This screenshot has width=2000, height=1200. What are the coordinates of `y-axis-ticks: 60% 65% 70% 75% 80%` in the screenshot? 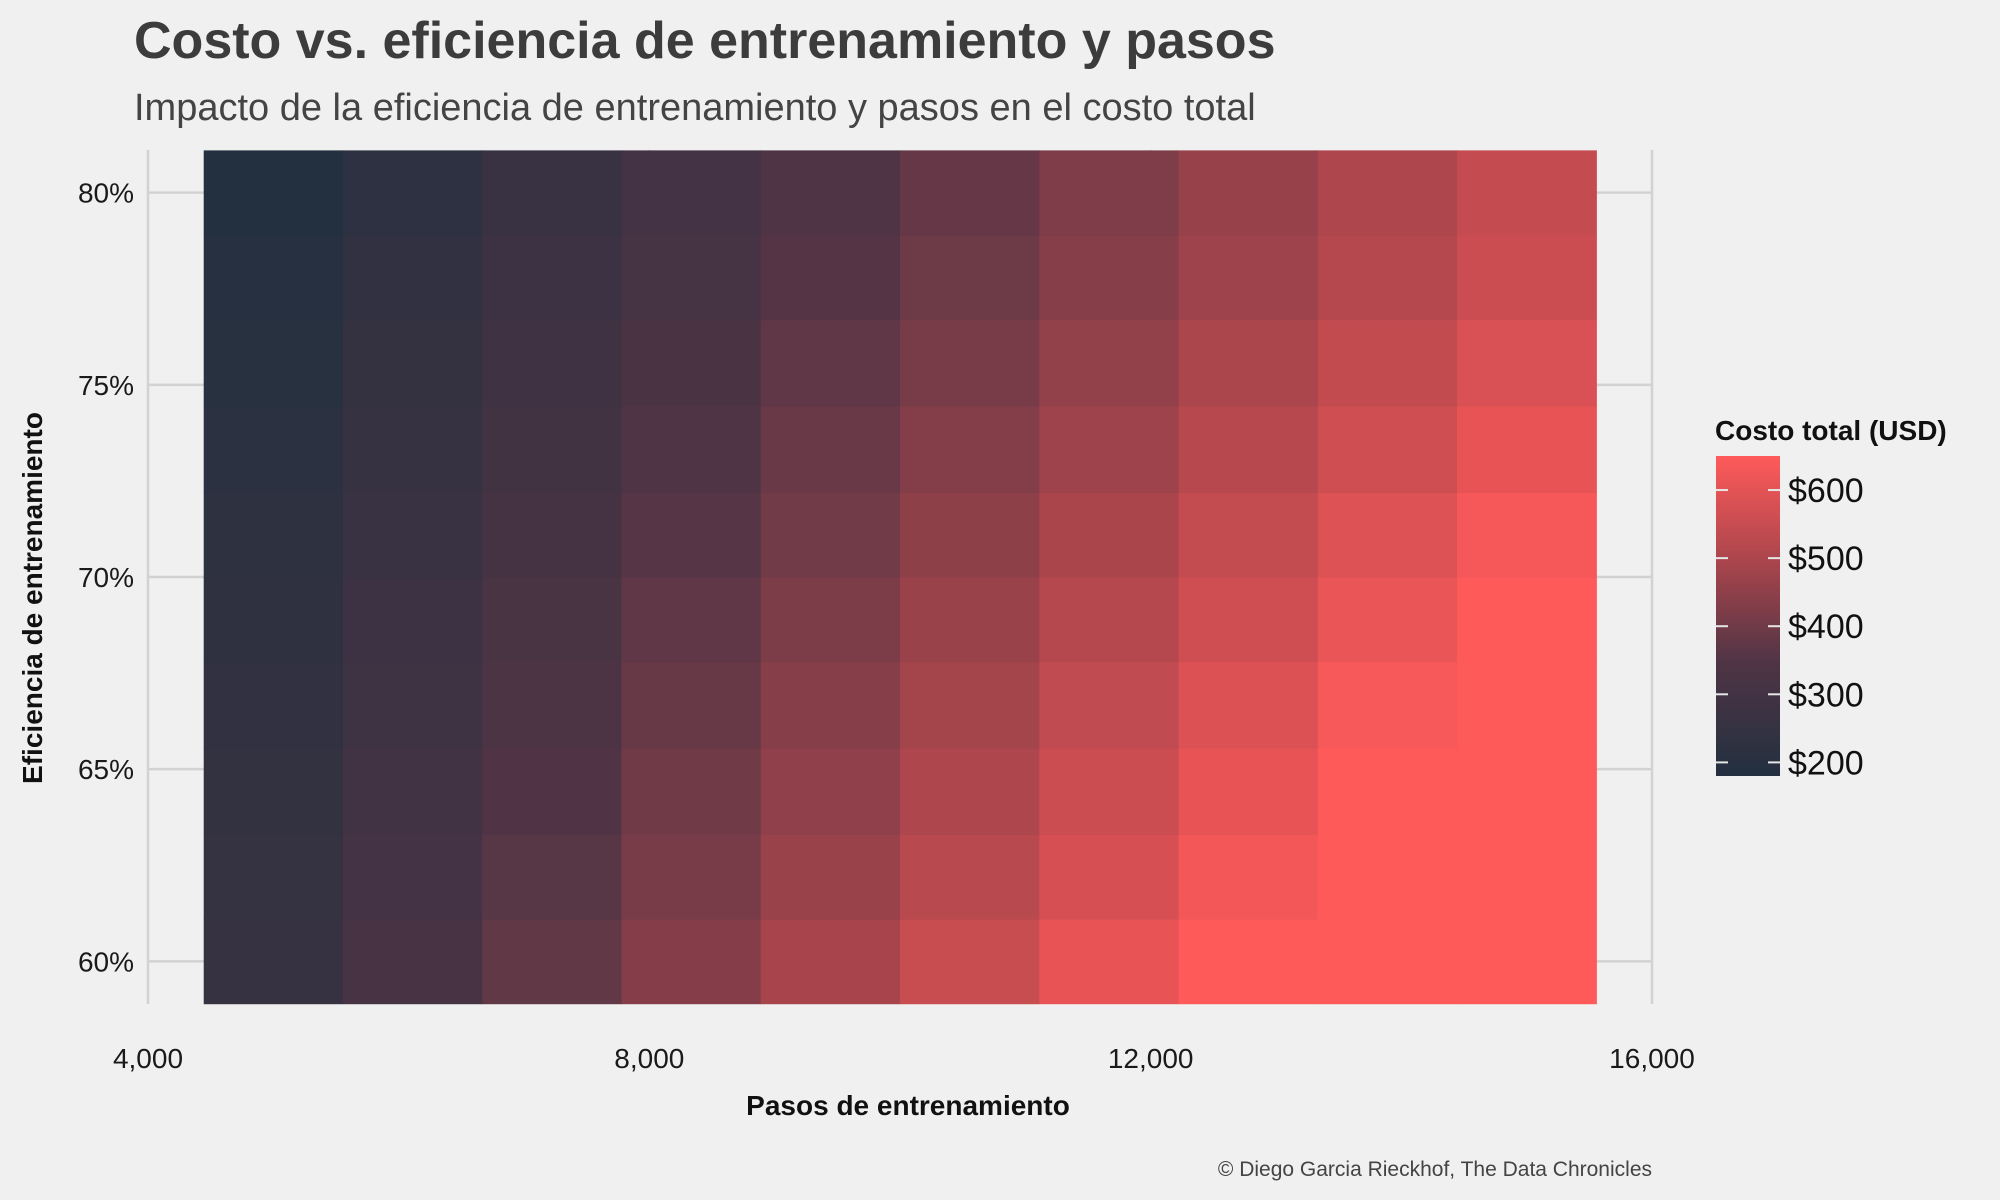 It's located at (106, 578).